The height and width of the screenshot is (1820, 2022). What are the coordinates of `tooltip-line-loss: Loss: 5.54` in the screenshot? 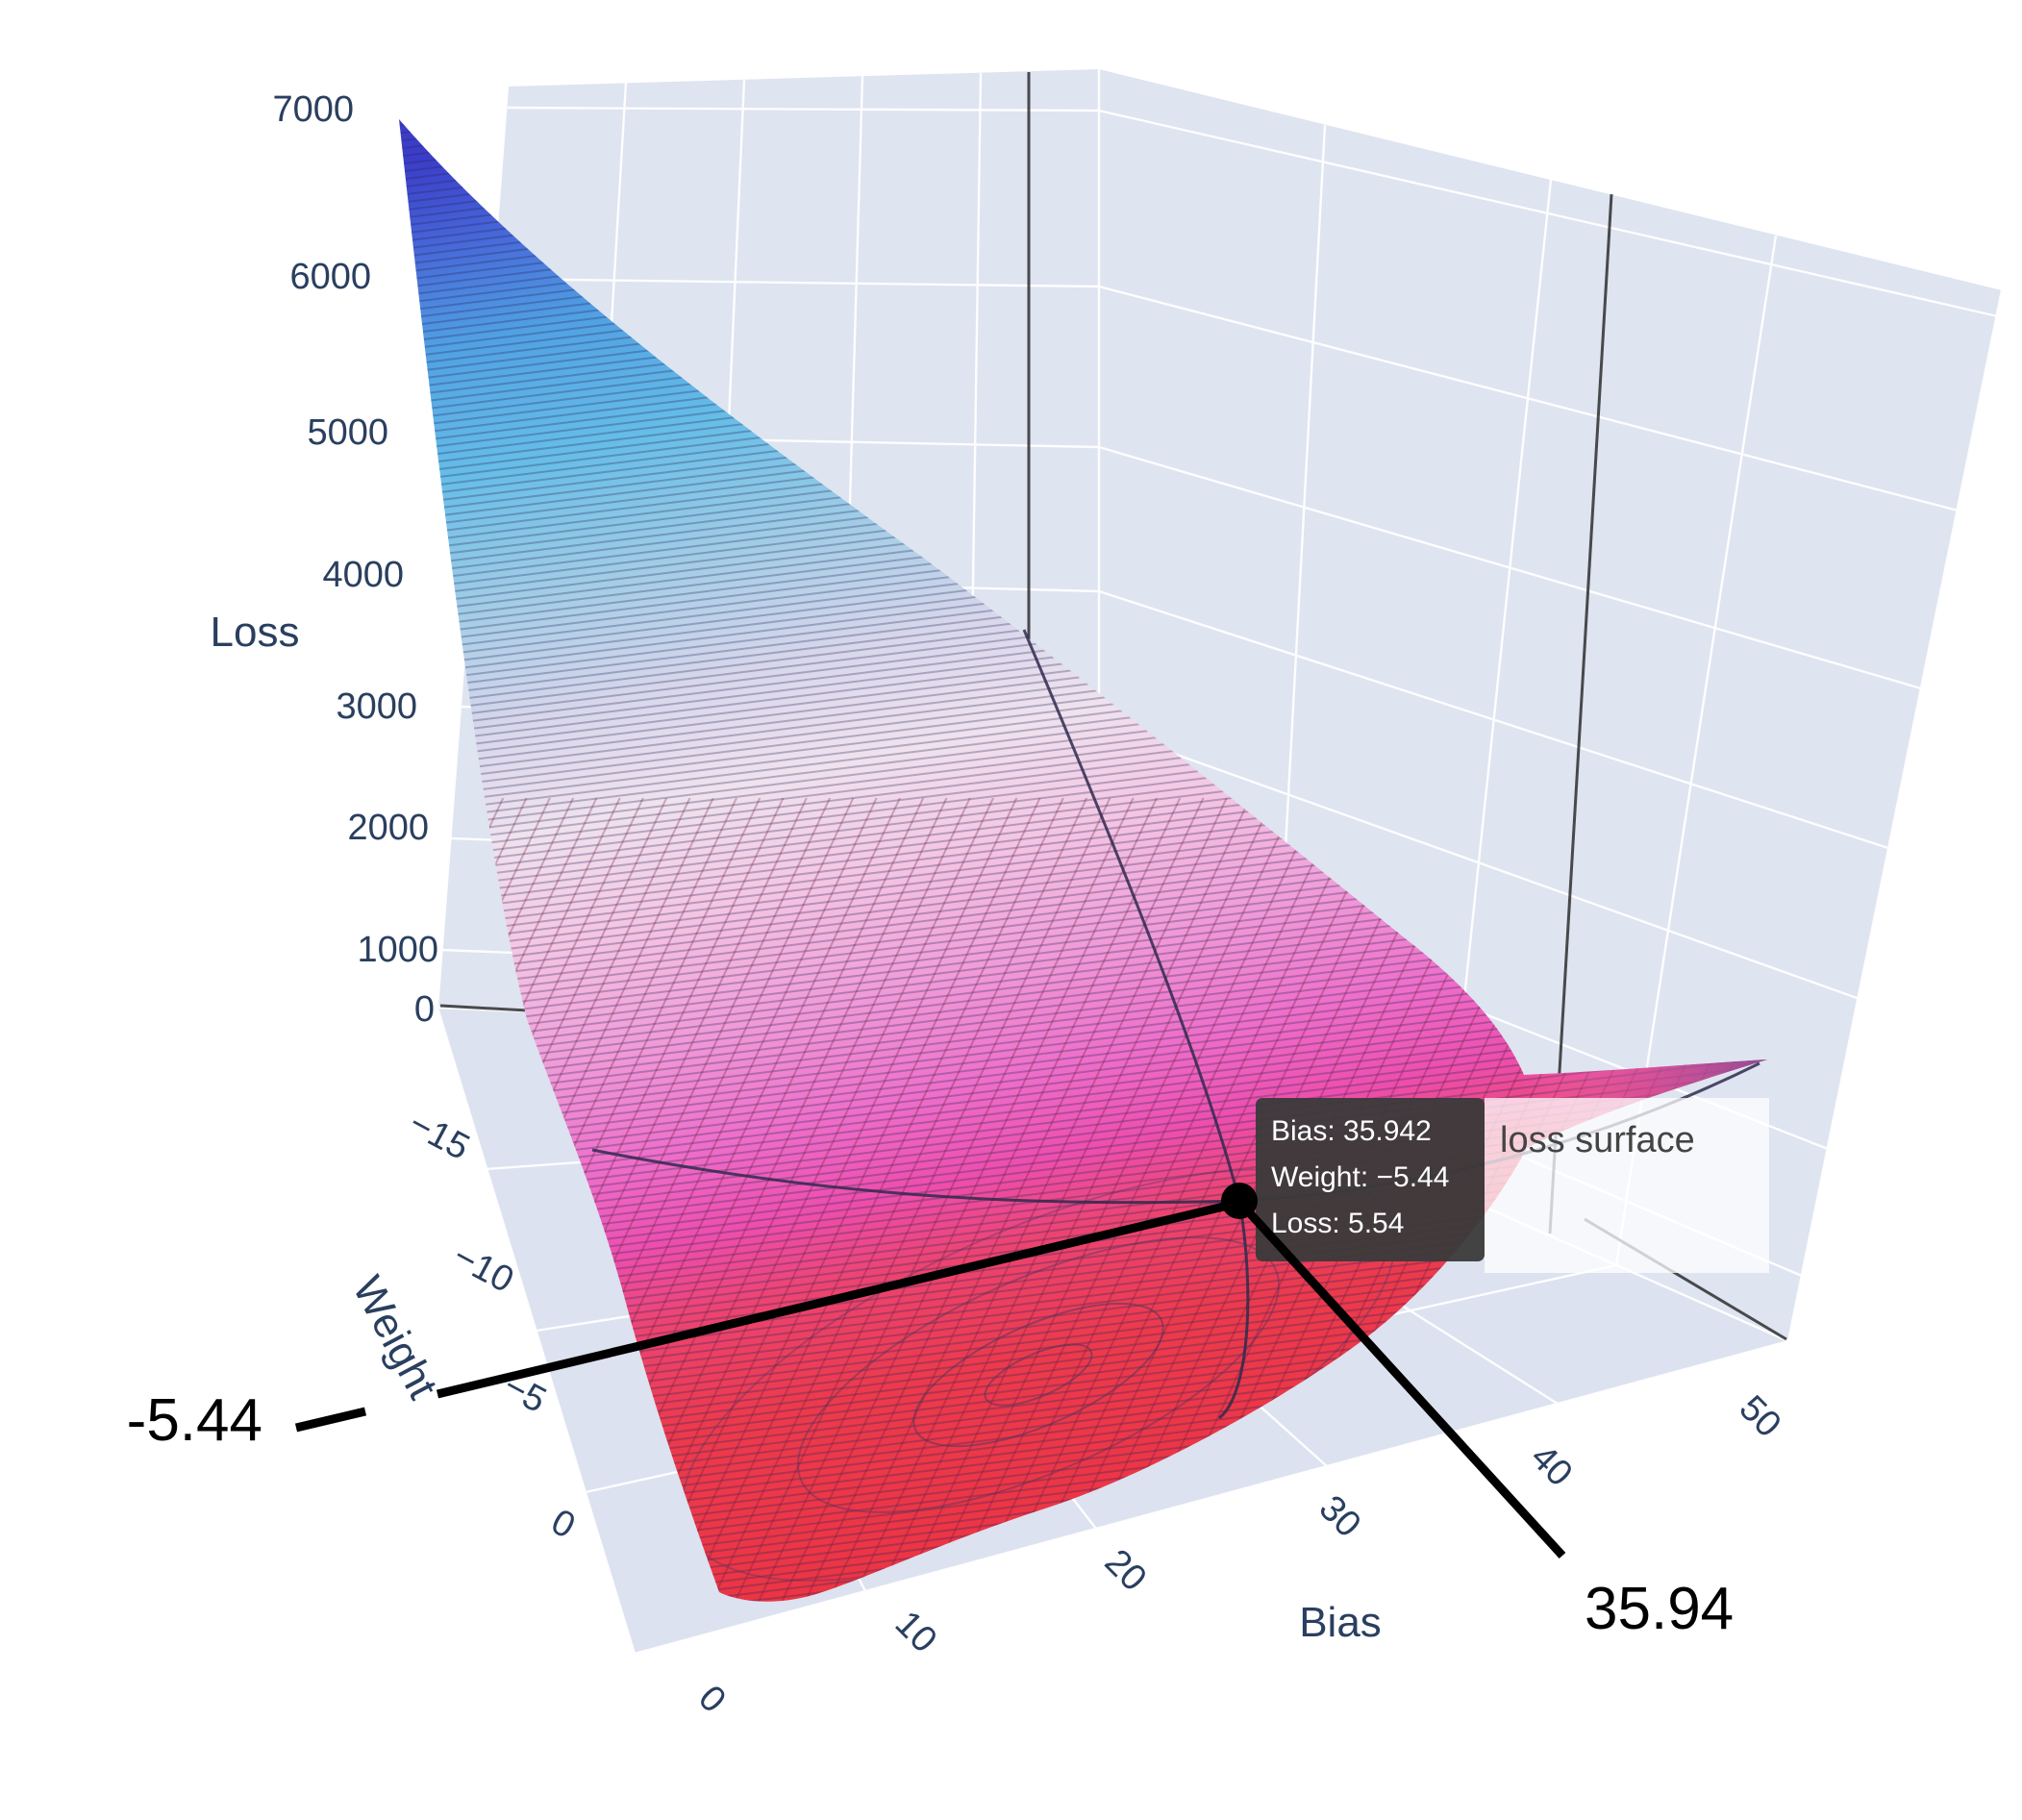 It's located at (1337, 1223).